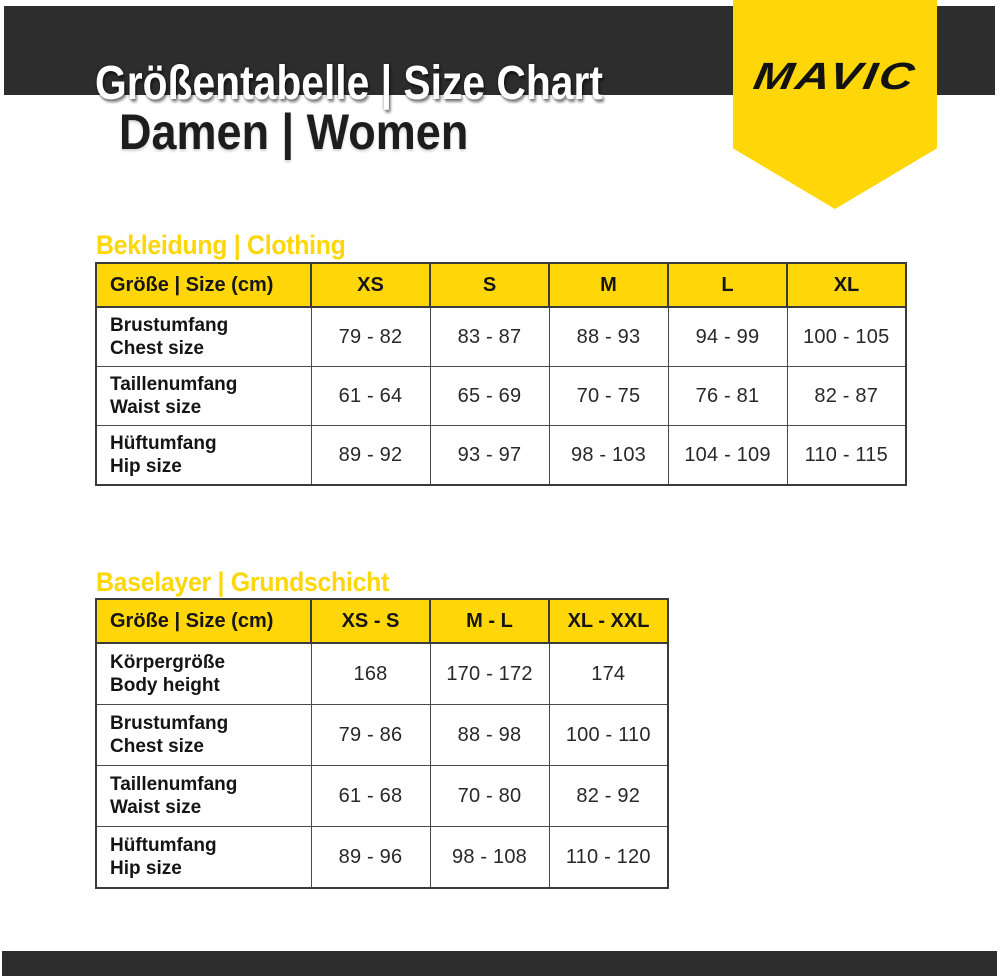 This screenshot has width=1000, height=976. Describe the element at coordinates (489, 285) in the screenshot. I see `column-header-s: S` at that location.